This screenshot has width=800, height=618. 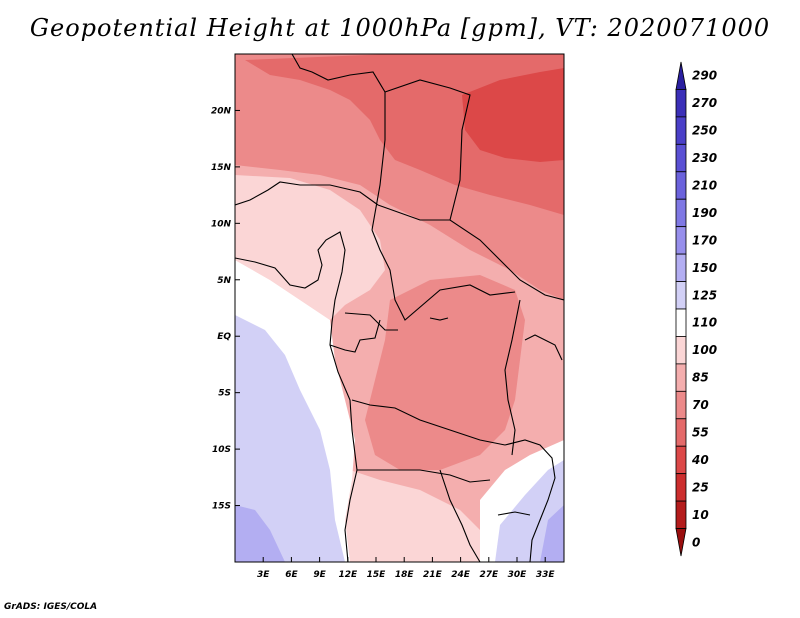 What do you see at coordinates (704, 76) in the screenshot?
I see `colorbar-label: 290` at bounding box center [704, 76].